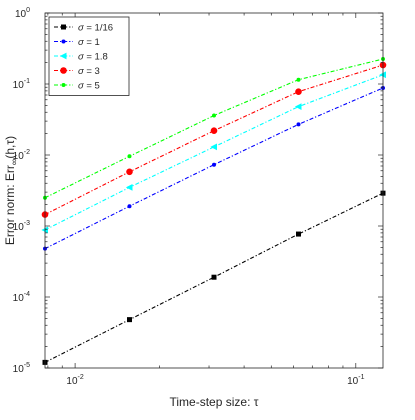  Describe the element at coordinates (14, 162) in the screenshot. I see `y-axis-label-subscript: ∞` at that location.